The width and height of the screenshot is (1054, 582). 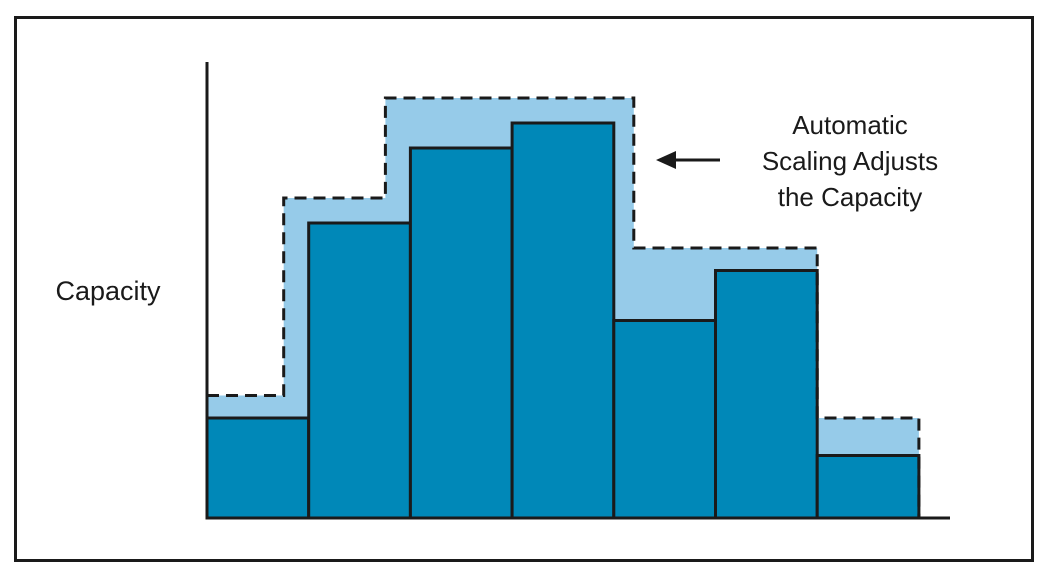 I want to click on annotation: Automatic Scaling Adjusts the Capacity, so click(x=797, y=161).